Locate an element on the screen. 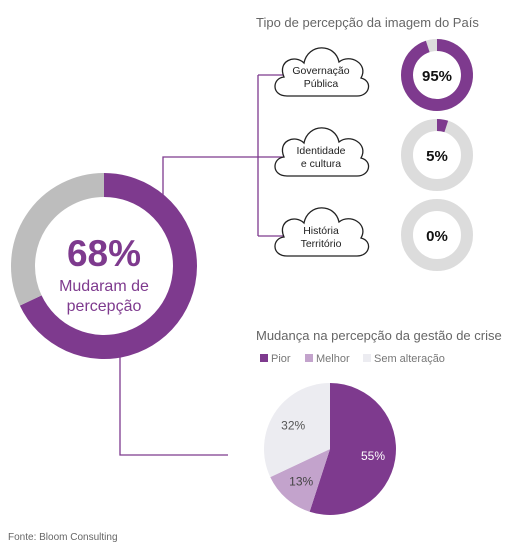 This screenshot has height=550, width=528. legend-label-melhor: Melhor is located at coordinates (333, 359).